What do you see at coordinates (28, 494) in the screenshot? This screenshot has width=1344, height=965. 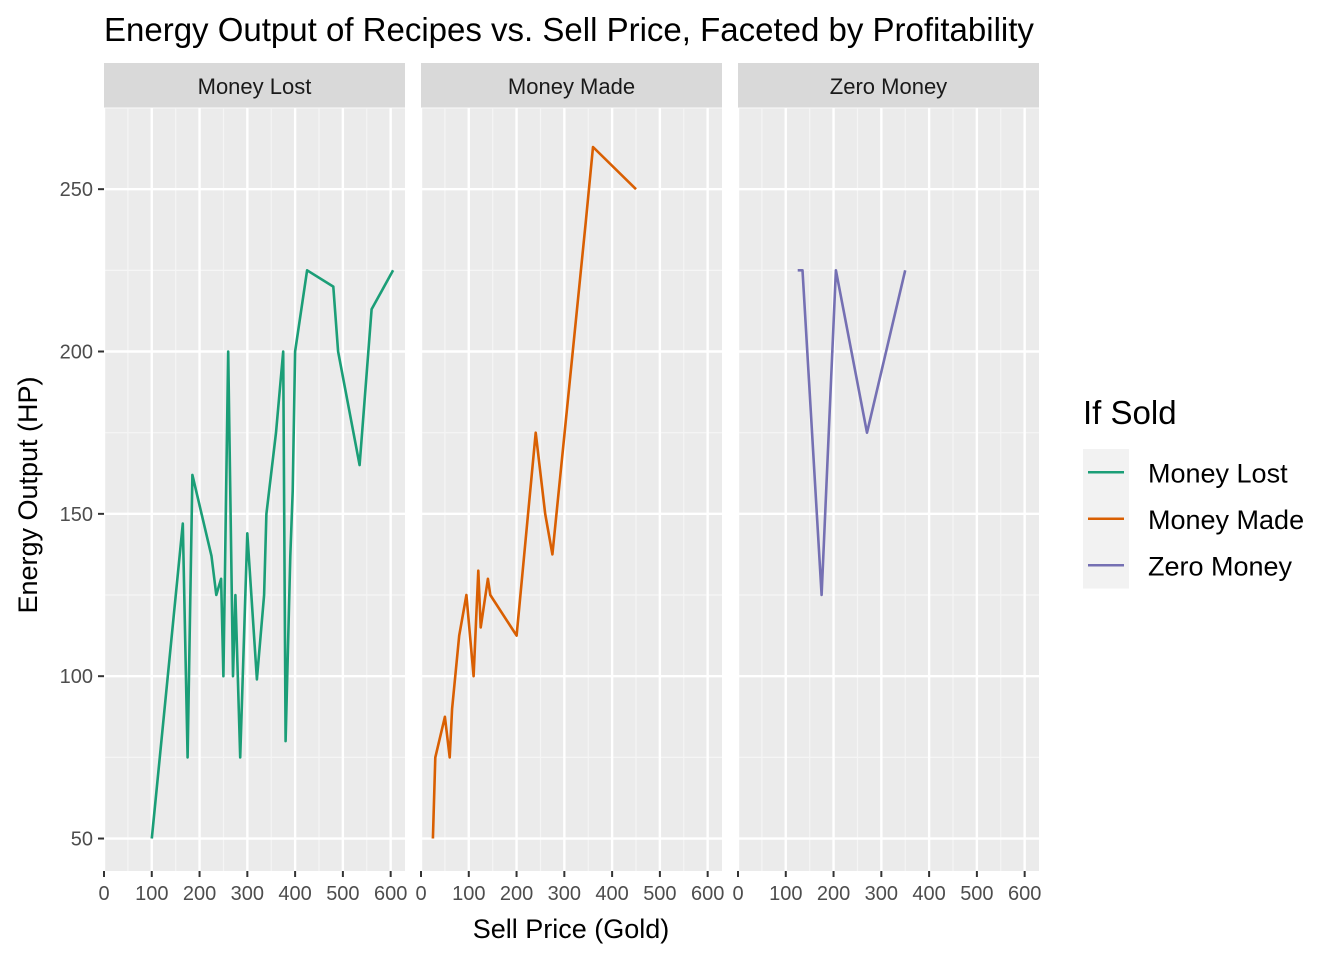 I see `y-axis-label: Energy Output (HP)` at bounding box center [28, 494].